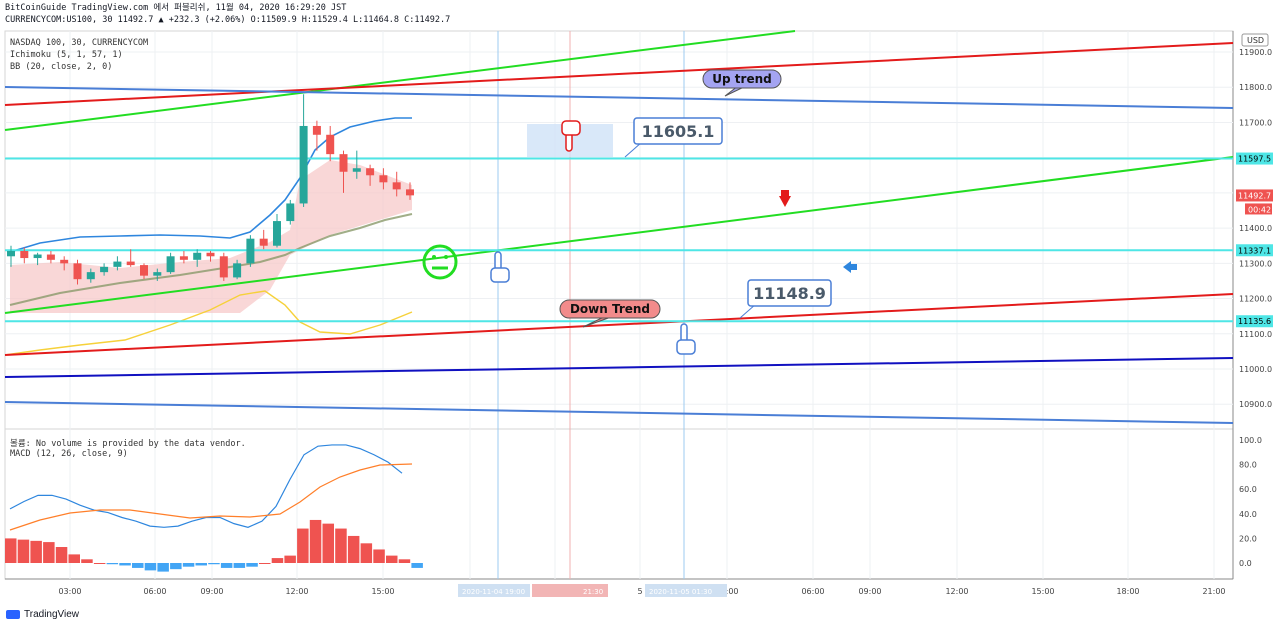 Image resolution: width=1280 pixels, height=628 pixels. I want to click on time-range-2: 21:30, so click(593, 592).